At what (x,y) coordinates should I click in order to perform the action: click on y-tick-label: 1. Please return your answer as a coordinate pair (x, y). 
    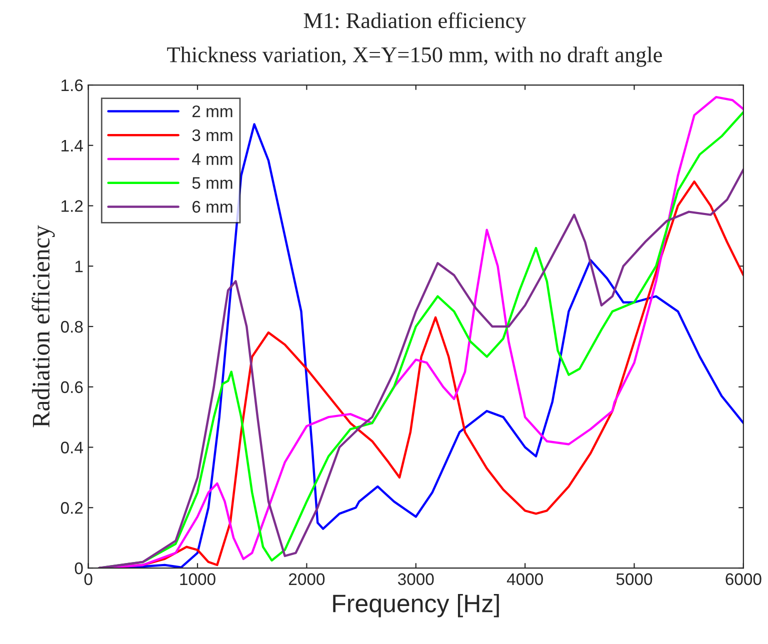
    Looking at the image, I should click on (79, 266).